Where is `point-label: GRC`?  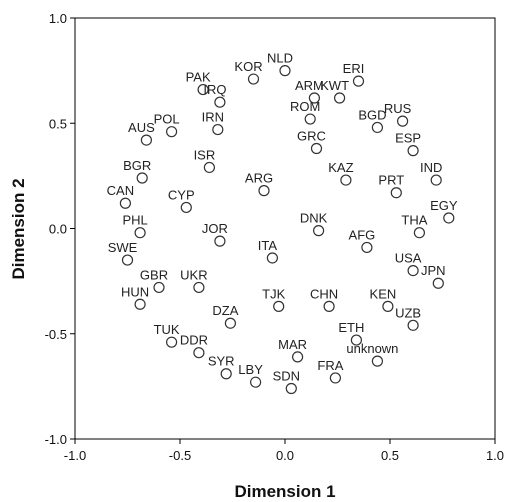 point-label: GRC is located at coordinates (311, 136).